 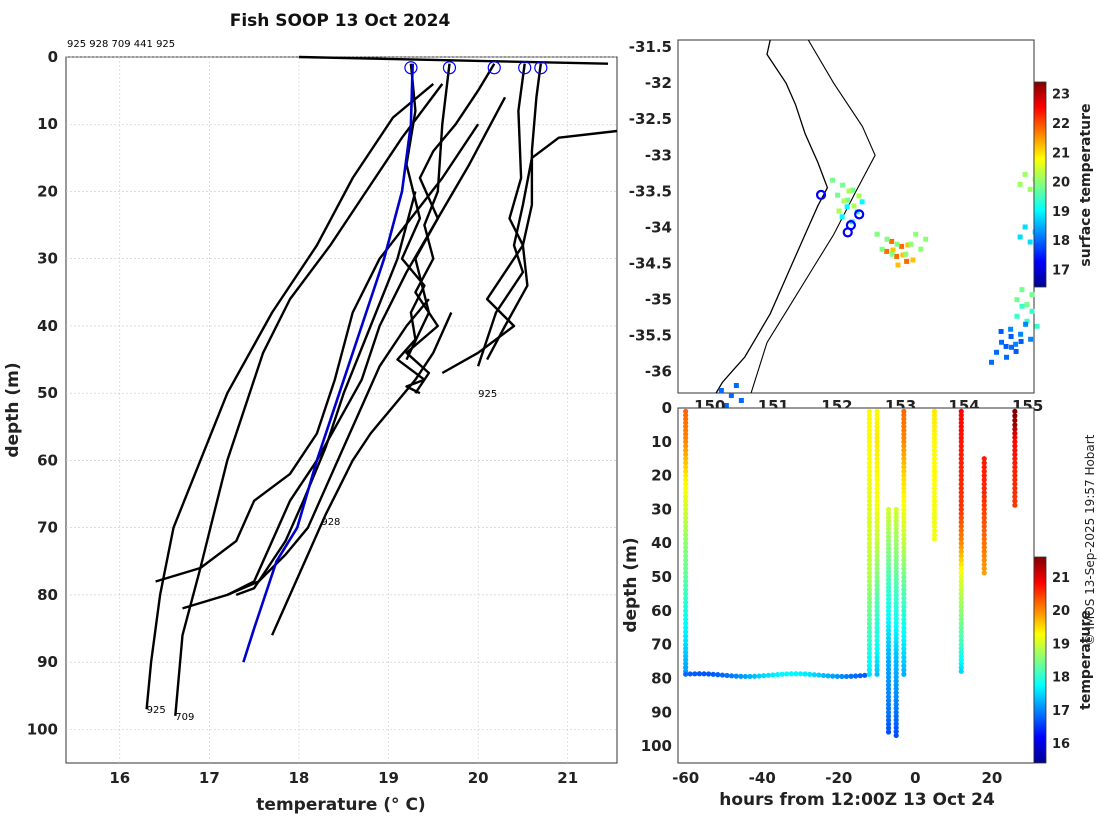 What do you see at coordinates (1061, 241) in the screenshot?
I see `map-colorbar-tick: 18` at bounding box center [1061, 241].